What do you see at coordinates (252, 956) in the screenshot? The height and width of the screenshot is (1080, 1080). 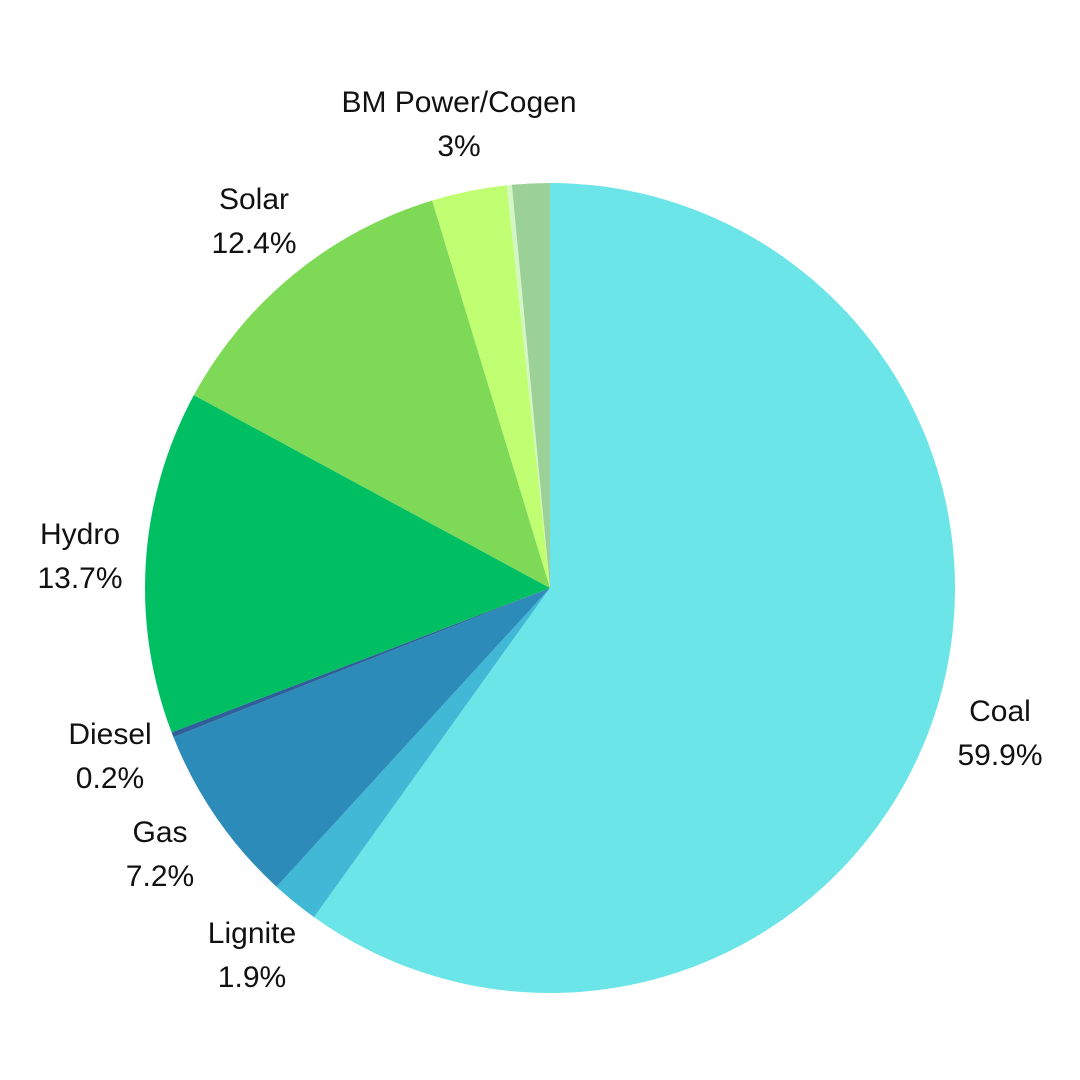 I see `label-lignite: Lignite 1.9%` at bounding box center [252, 956].